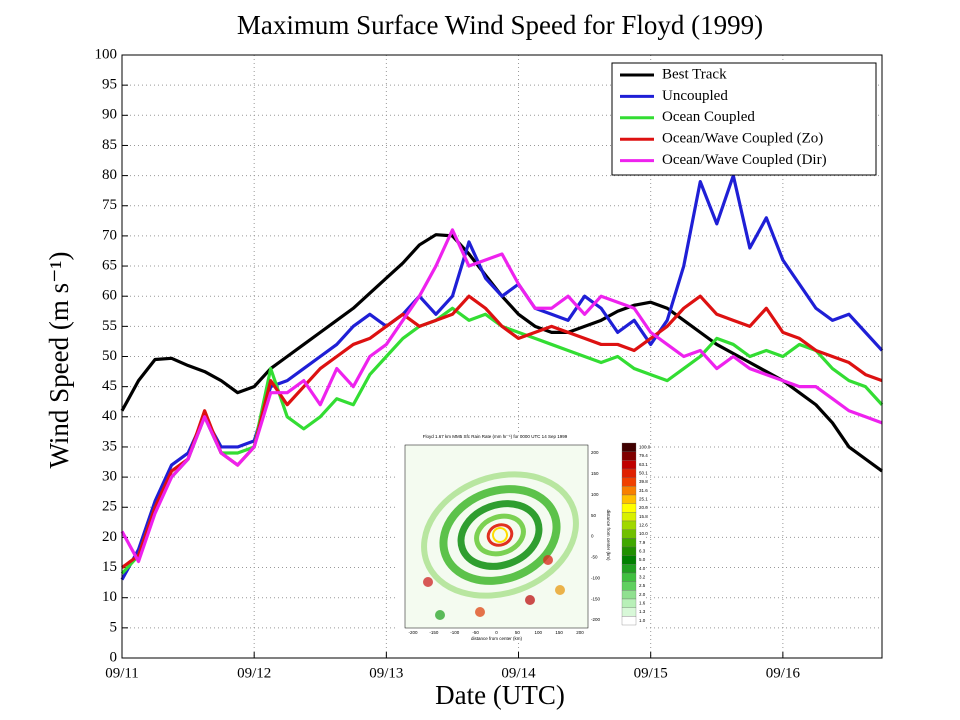 The height and width of the screenshot is (720, 960). Describe the element at coordinates (642, 551) in the screenshot. I see `colorbar-label: 6.3` at that location.